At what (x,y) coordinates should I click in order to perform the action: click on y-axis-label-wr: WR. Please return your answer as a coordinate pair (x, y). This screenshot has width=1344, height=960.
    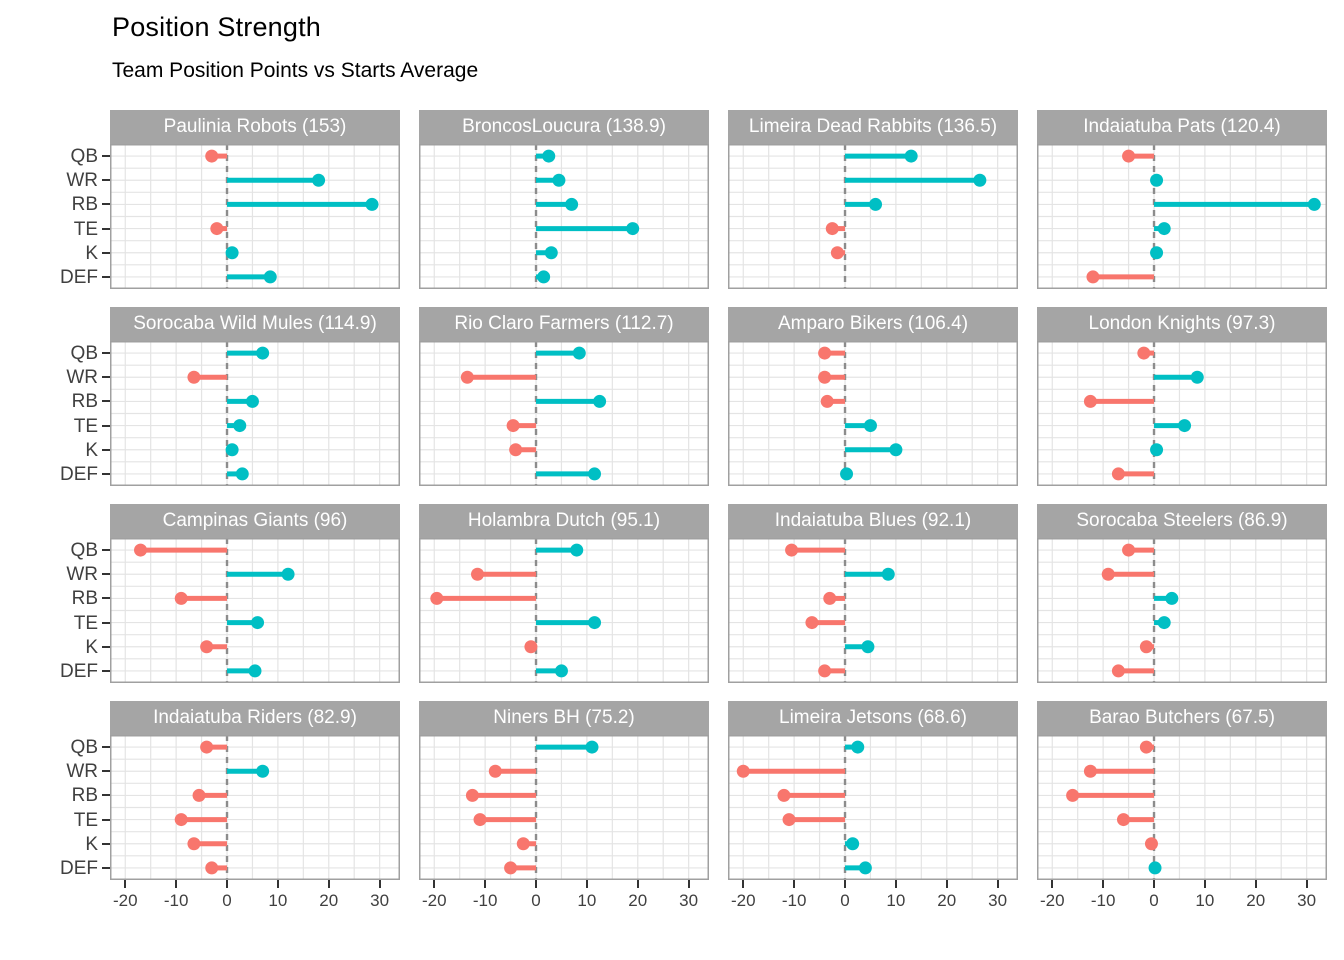
    Looking at the image, I should click on (82, 575).